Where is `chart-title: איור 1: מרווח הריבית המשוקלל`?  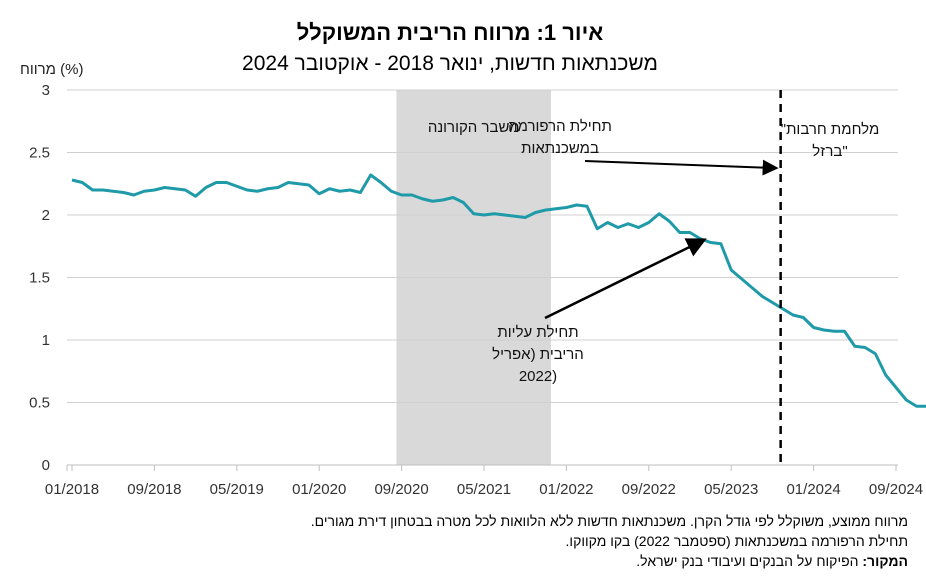
chart-title: איור 1: מרווח הריבית המשוקלל is located at coordinates (450, 32).